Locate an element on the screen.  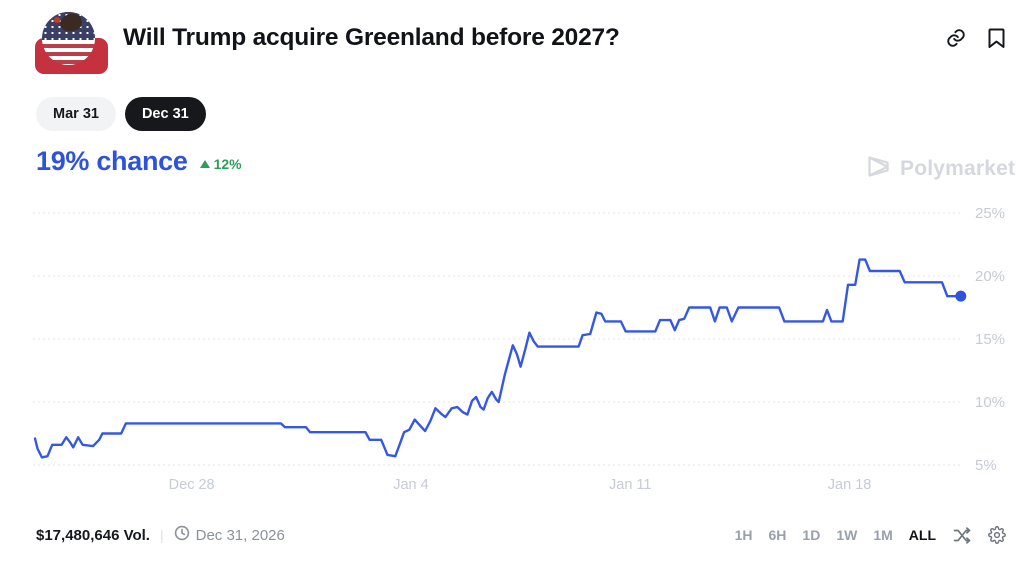
tab-mar-31: Mar 31 is located at coordinates (76, 114).